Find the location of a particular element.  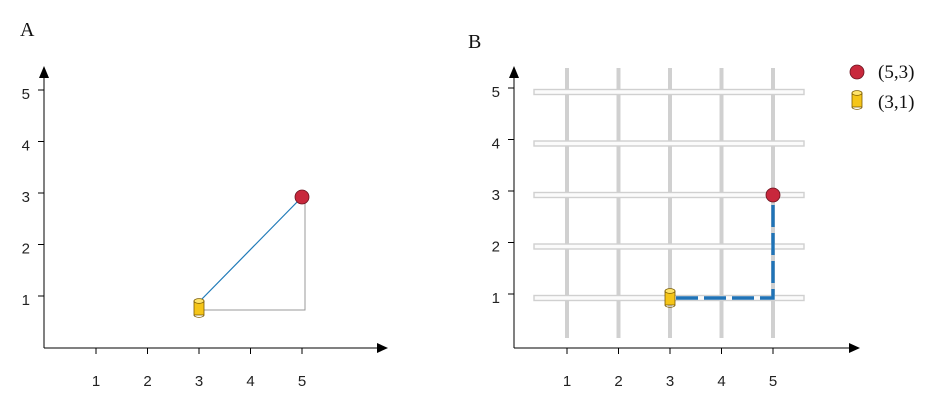

manhattan-distance-path is located at coordinates (725, 252).